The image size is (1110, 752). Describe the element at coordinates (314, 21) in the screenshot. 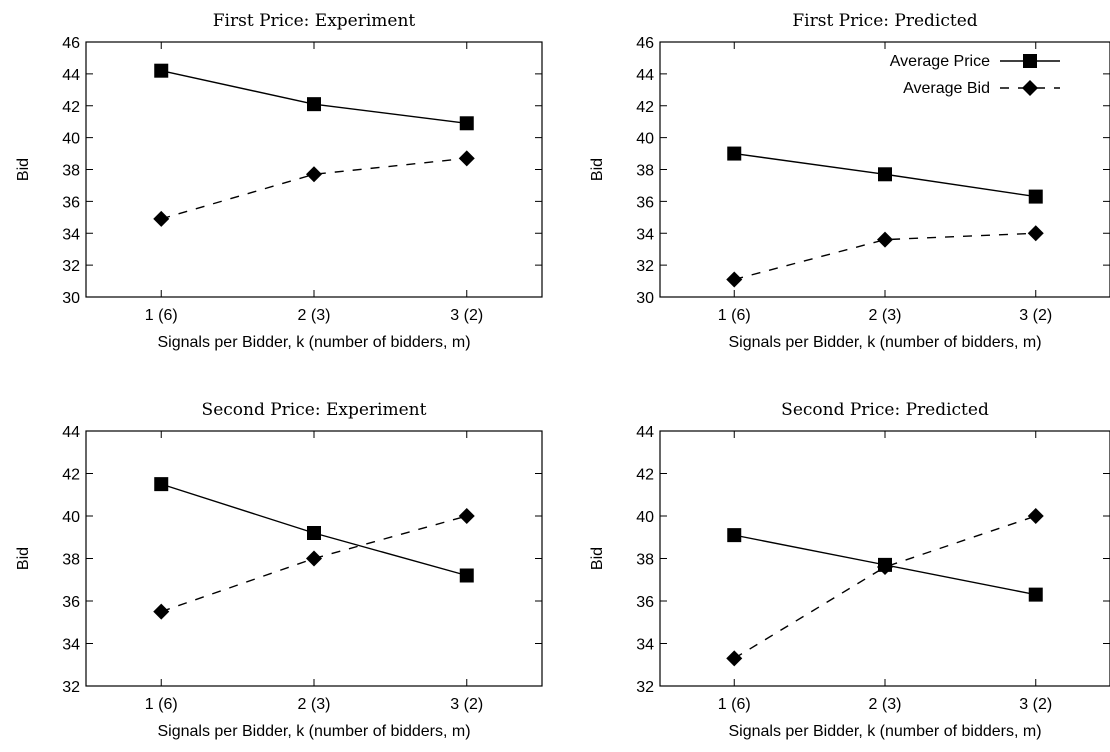

I see `chart-title: First Price: Experiment` at that location.